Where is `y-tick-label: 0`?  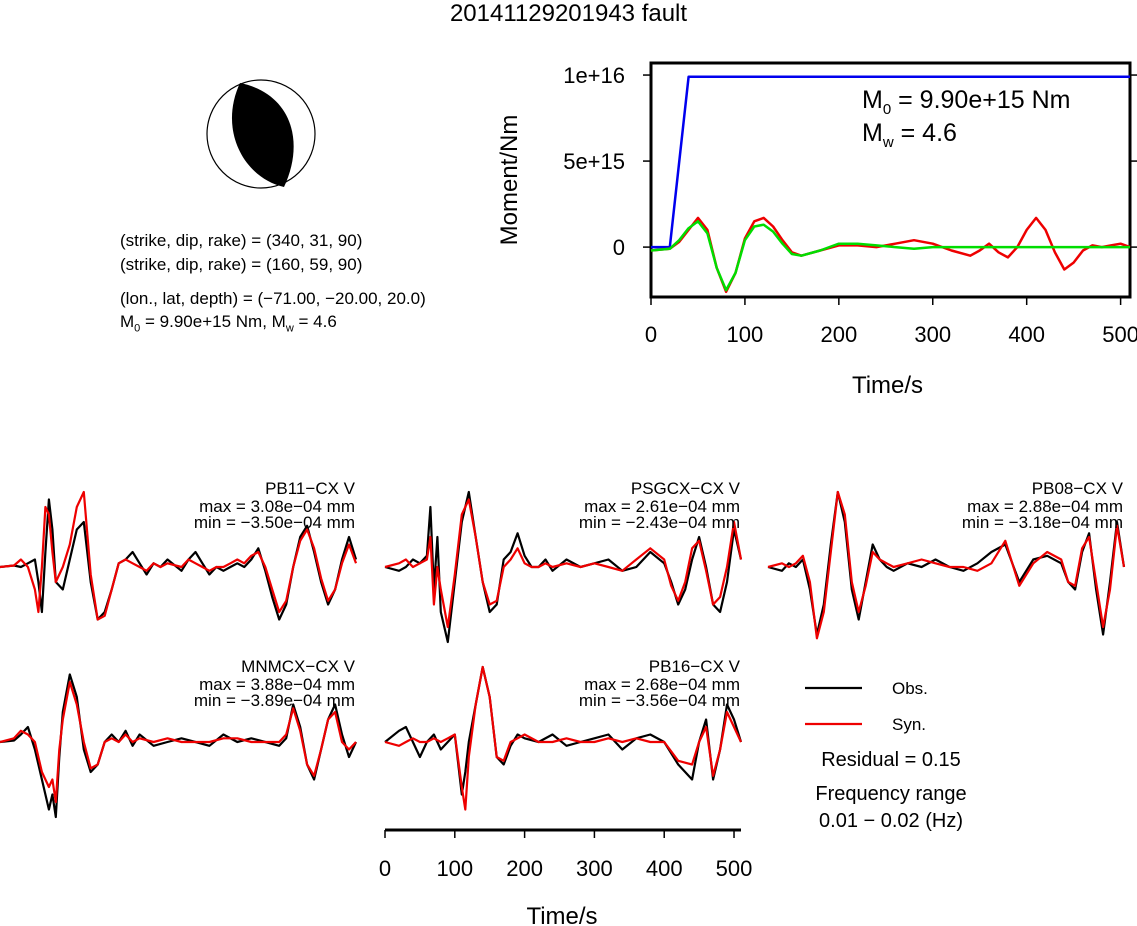 y-tick-label: 0 is located at coordinates (619, 247).